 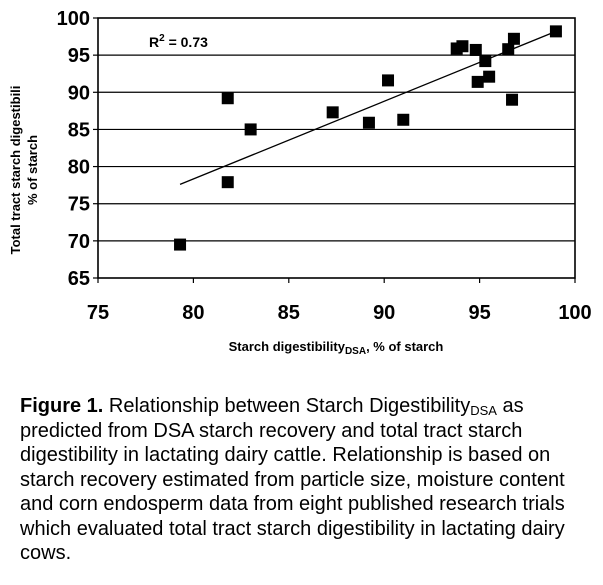 What do you see at coordinates (79, 56) in the screenshot?
I see `y-tick-label: 95` at bounding box center [79, 56].